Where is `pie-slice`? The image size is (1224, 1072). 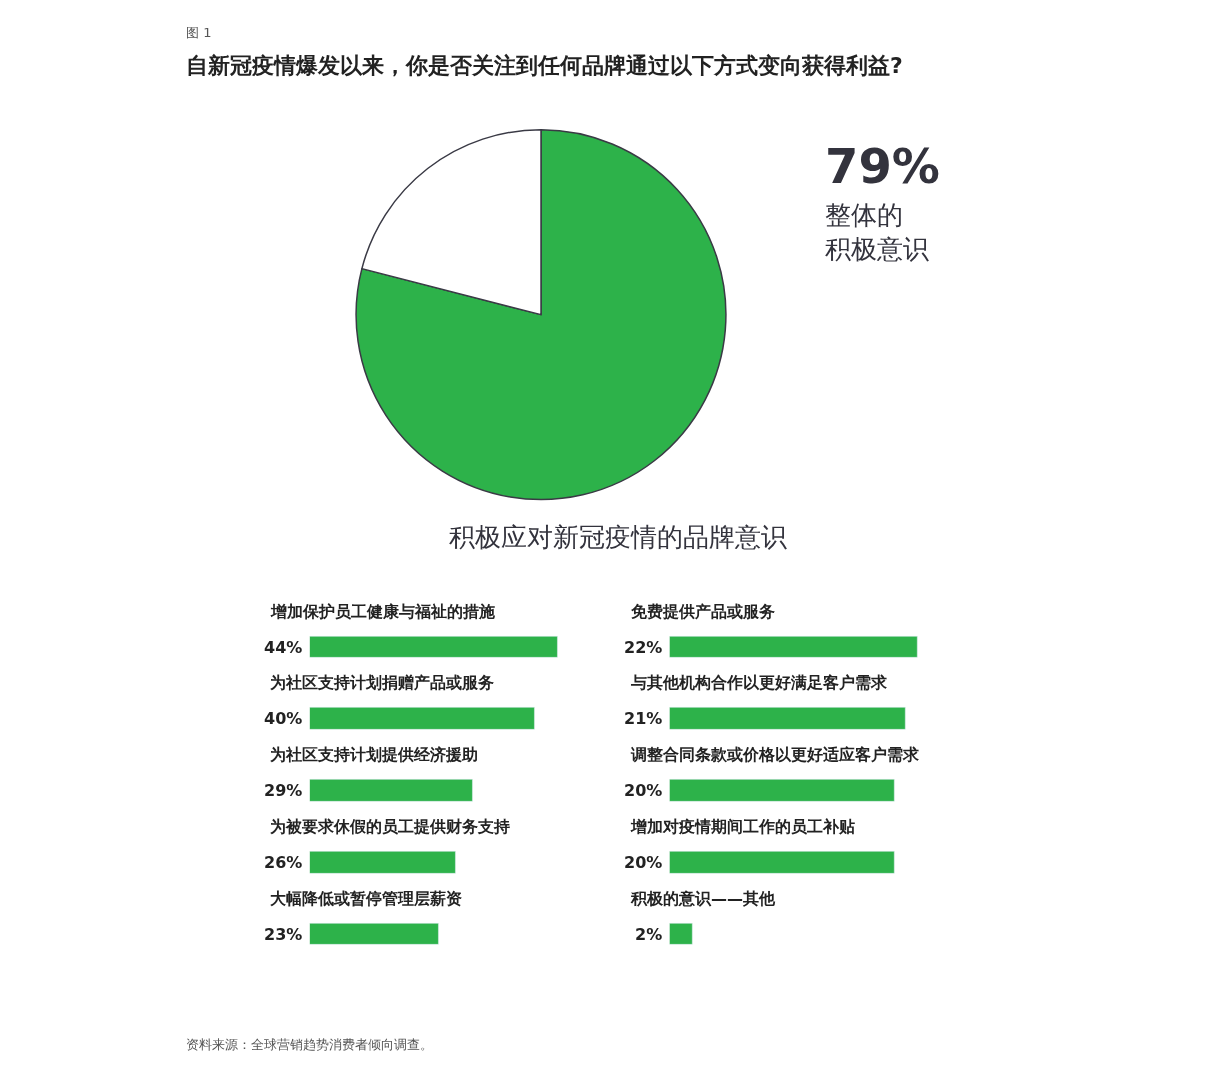
pie-slice is located at coordinates (541, 314).